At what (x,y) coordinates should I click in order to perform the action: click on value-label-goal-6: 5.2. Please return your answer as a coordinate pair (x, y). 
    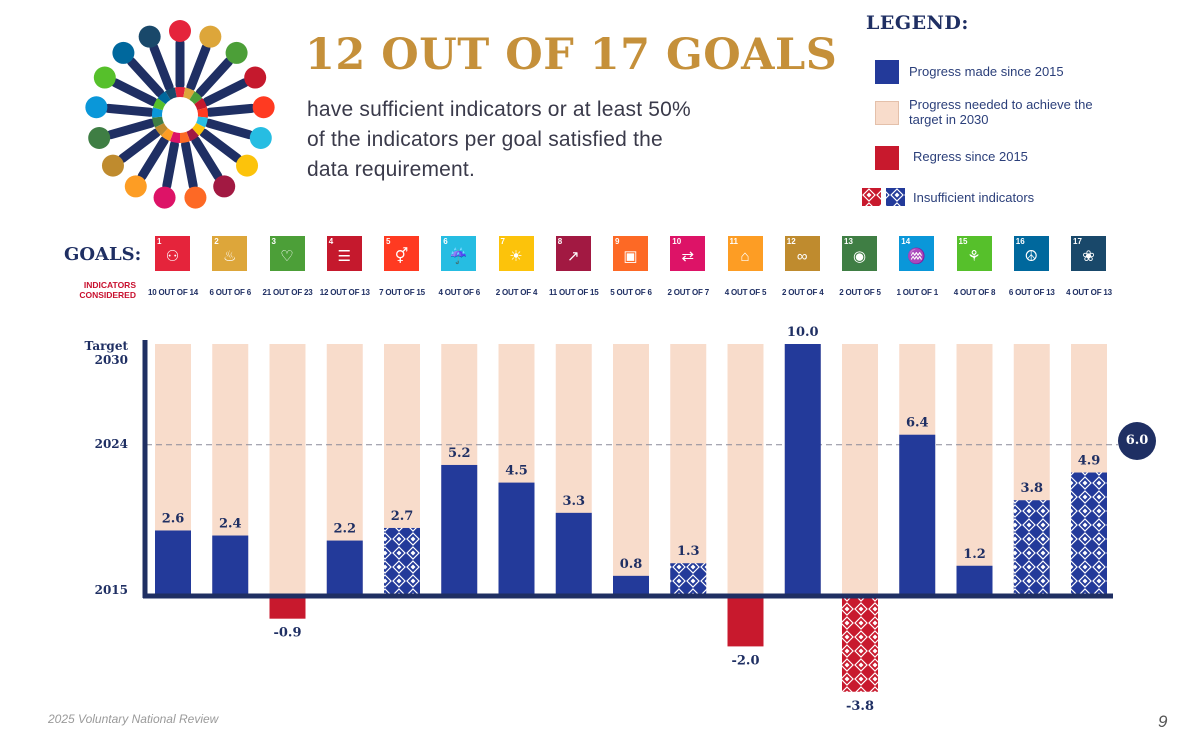
    Looking at the image, I should click on (459, 453).